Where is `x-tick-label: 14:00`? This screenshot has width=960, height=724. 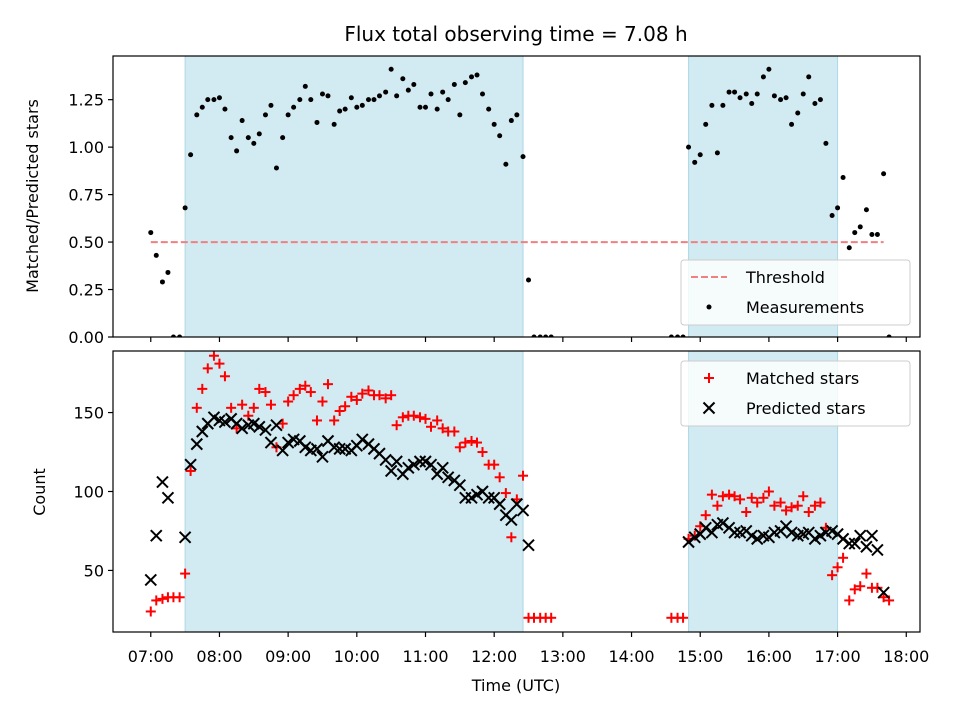
x-tick-label: 14:00 is located at coordinates (631, 656).